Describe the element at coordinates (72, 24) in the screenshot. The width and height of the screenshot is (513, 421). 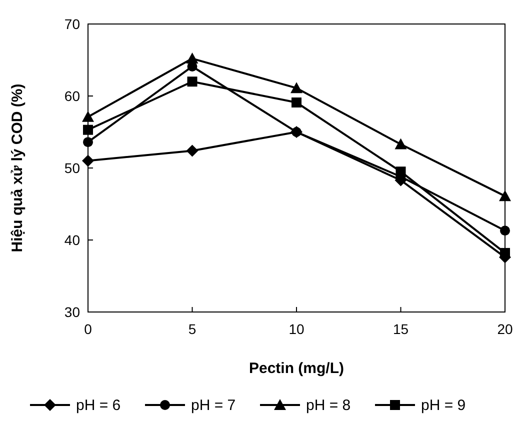
I see `y-tick-label: 70` at that location.